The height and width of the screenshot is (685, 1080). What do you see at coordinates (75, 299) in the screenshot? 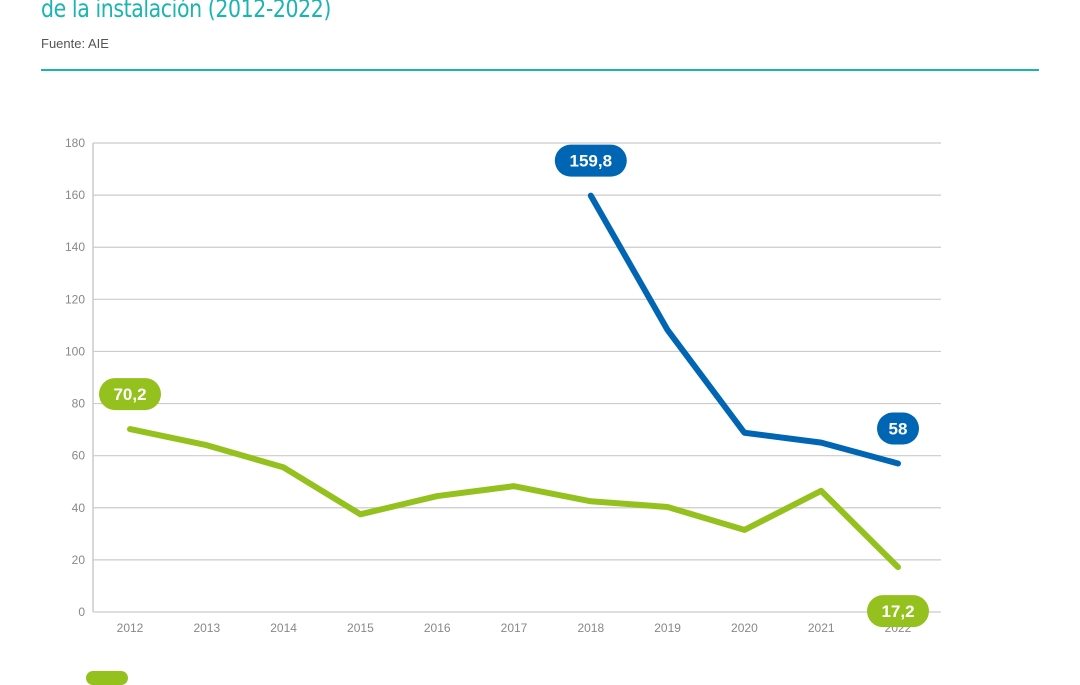
I see `y-tick-label: 120` at bounding box center [75, 299].